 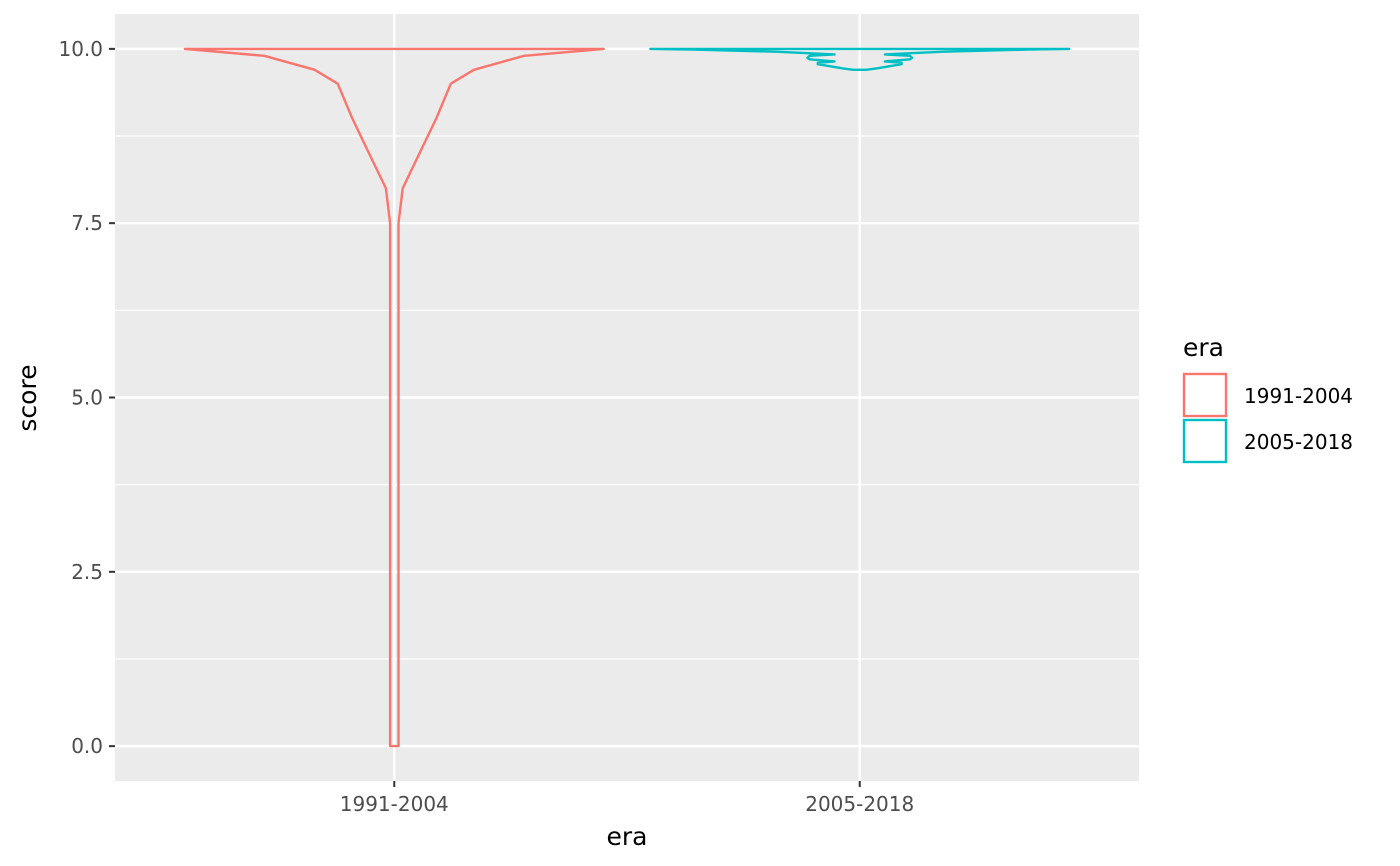 What do you see at coordinates (87, 746) in the screenshot?
I see `y-tick-label: 0.0` at bounding box center [87, 746].